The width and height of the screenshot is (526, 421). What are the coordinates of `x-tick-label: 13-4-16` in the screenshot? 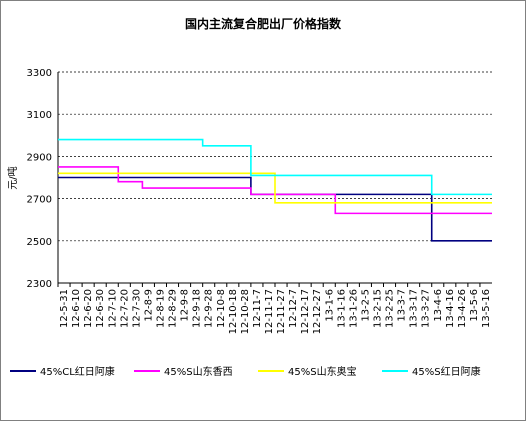 It's located at (450, 308).